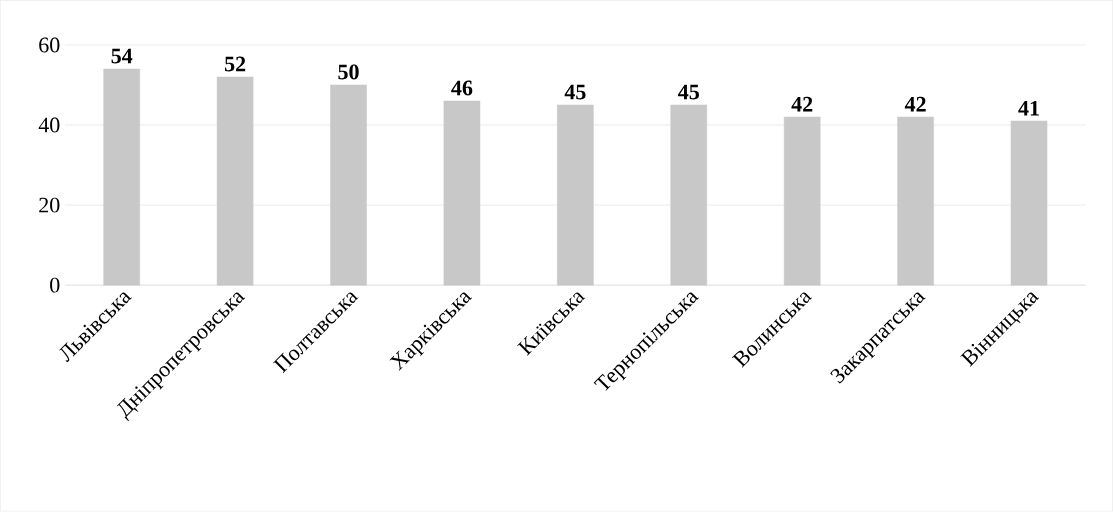 The height and width of the screenshot is (512, 1113). I want to click on data-label: 46, so click(462, 88).